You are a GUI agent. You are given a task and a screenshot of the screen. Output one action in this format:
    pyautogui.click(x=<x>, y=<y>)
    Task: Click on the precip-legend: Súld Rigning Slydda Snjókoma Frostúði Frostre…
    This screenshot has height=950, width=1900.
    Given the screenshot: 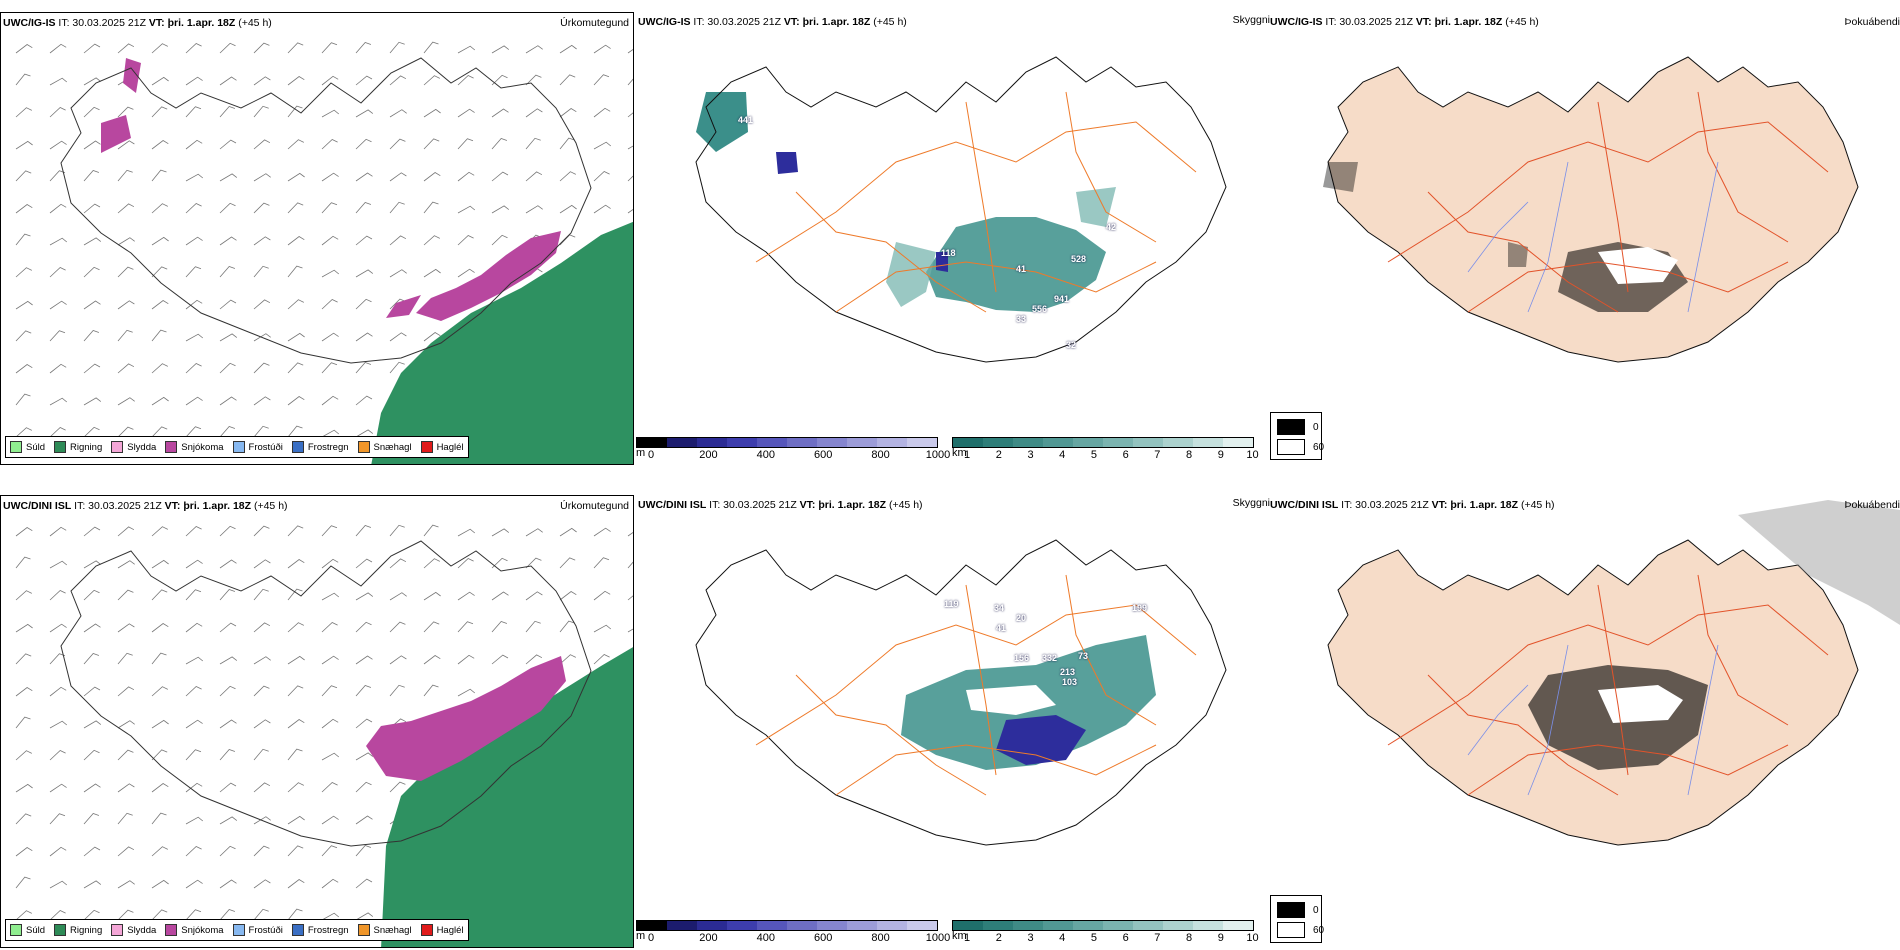 What is the action you would take?
    pyautogui.click(x=237, y=447)
    